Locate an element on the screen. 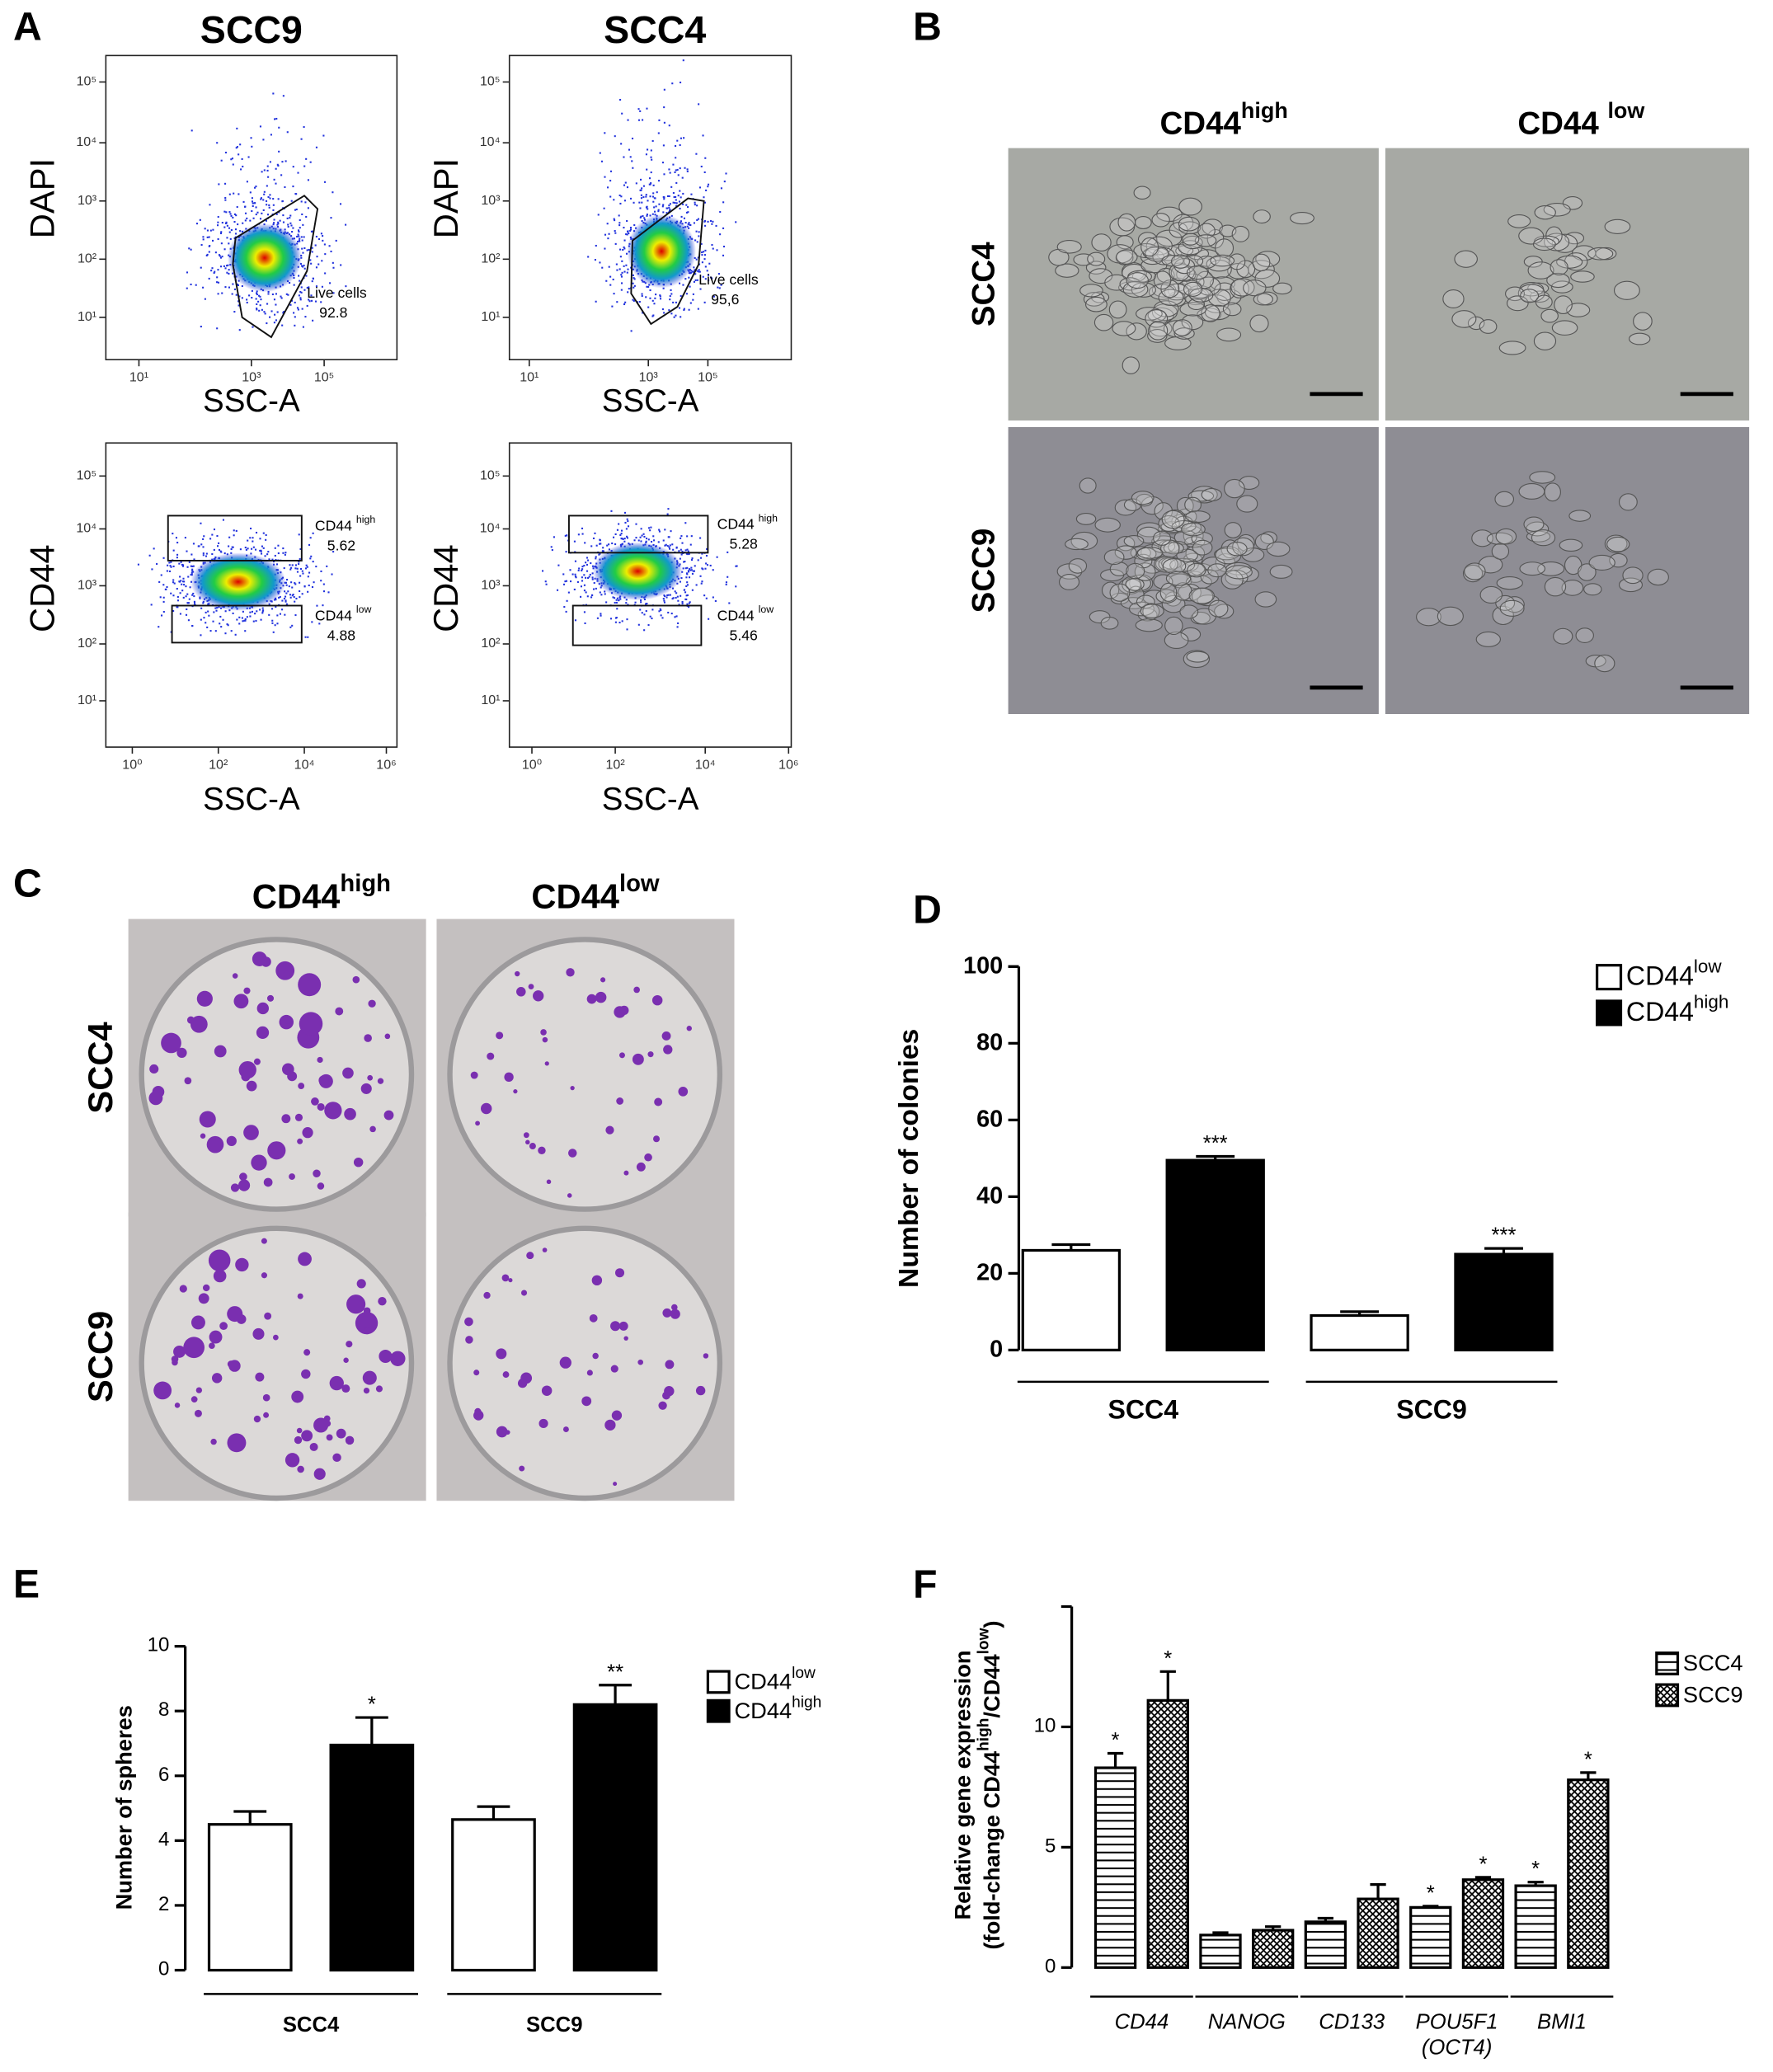 This screenshot has height=2072, width=1773. x-tick-label: POU5F1 (OCT4) is located at coordinates (1457, 2035).